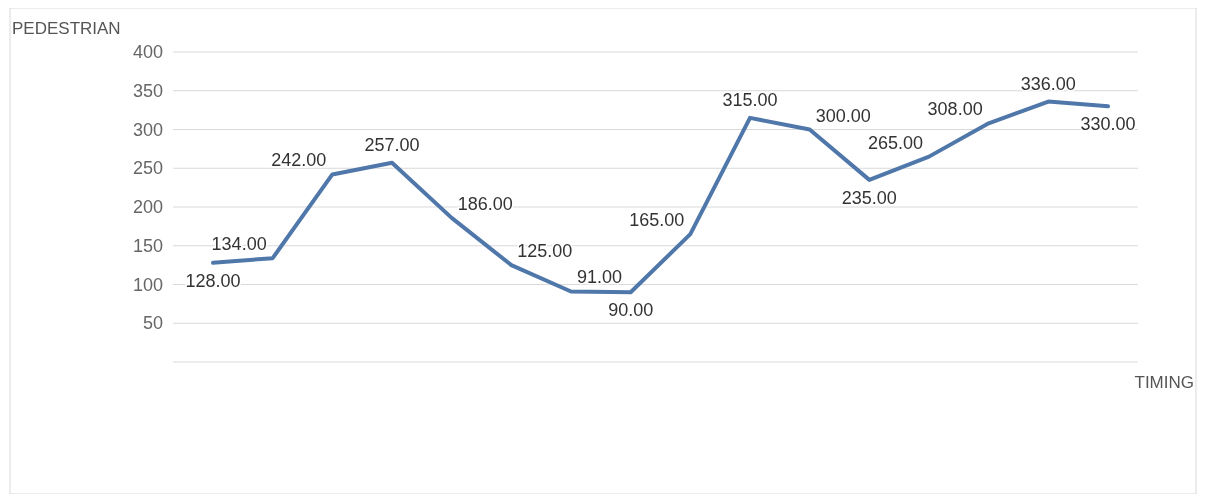 The width and height of the screenshot is (1206, 502). Describe the element at coordinates (657, 220) in the screenshot. I see `text: 165.00` at that location.